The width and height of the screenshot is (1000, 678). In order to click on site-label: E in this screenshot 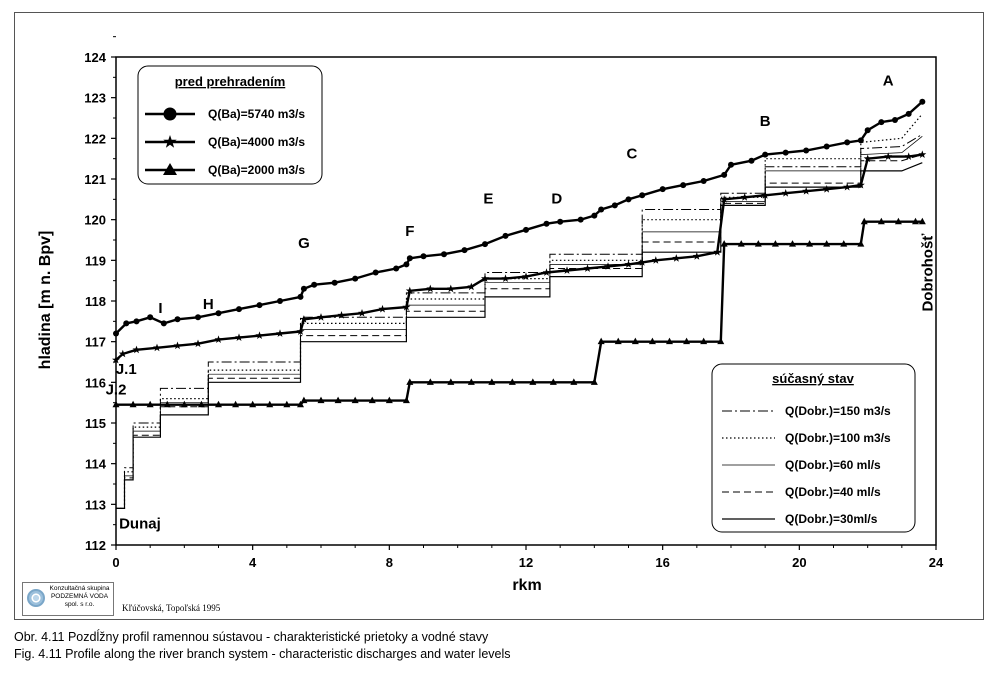, I will do `click(488, 198)`.